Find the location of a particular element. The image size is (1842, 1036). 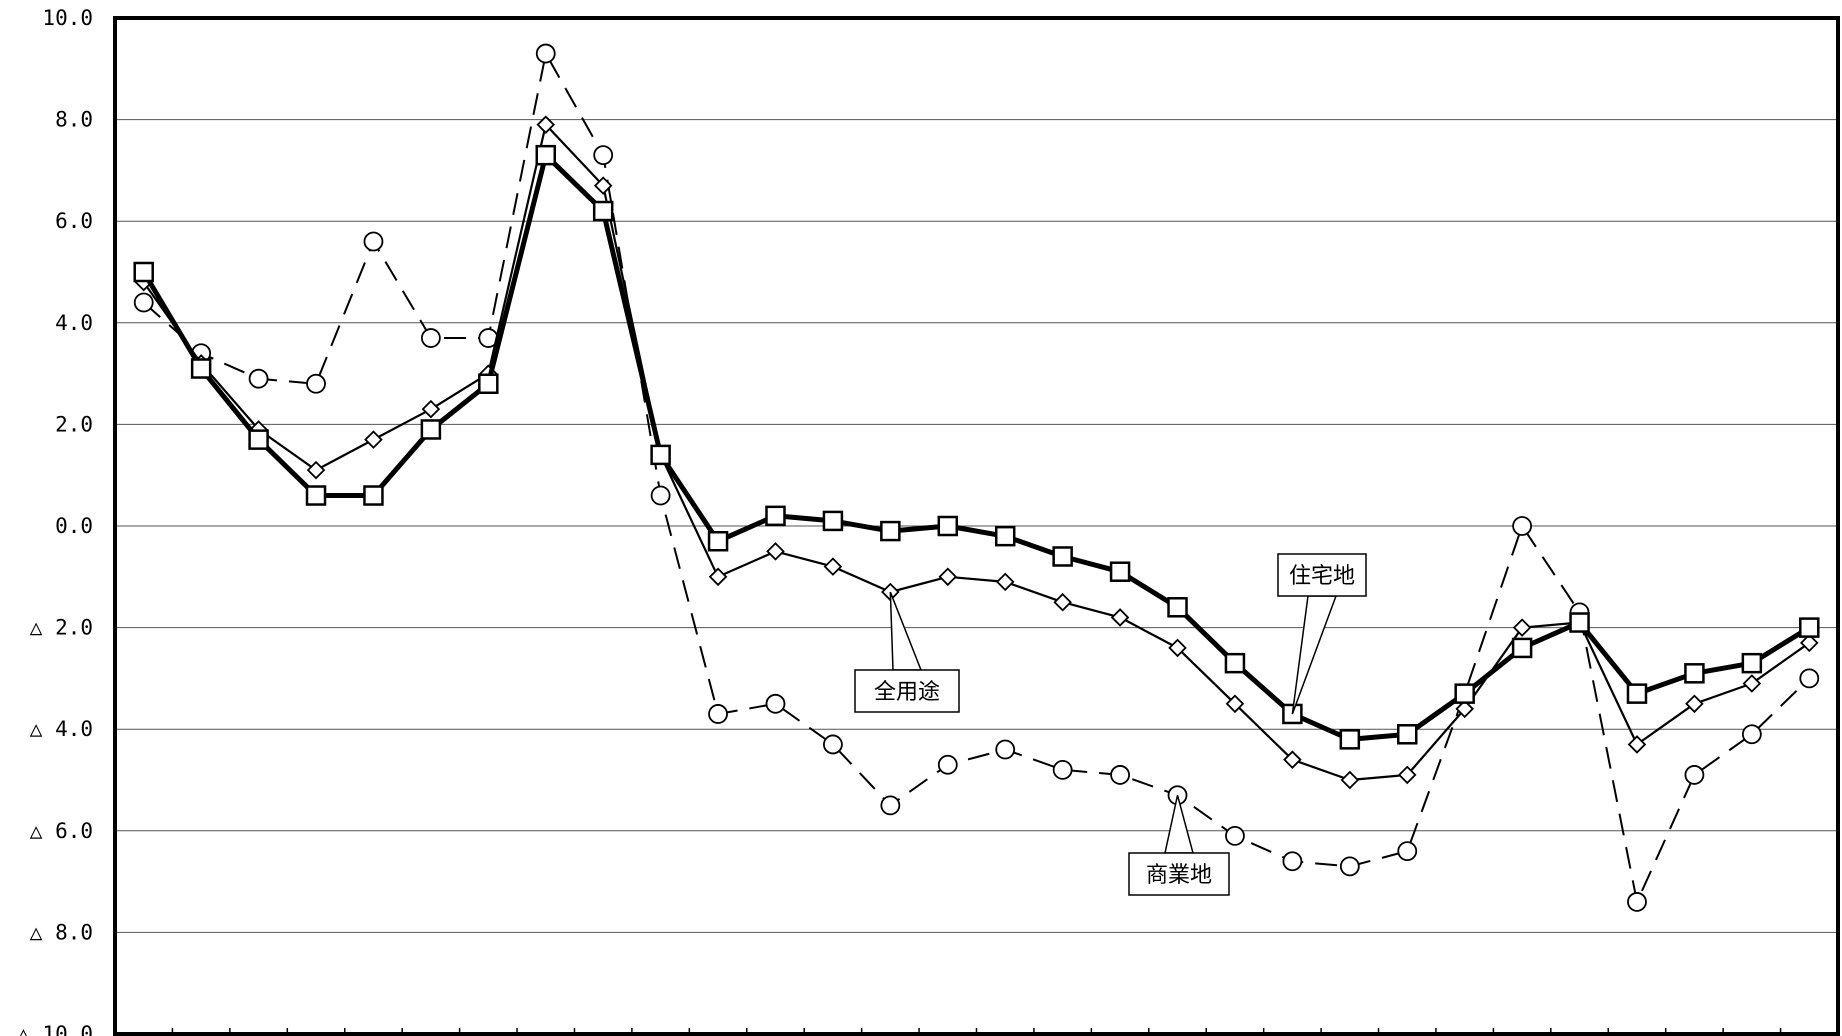

y-tick-label: 4.0 is located at coordinates (74, 323).